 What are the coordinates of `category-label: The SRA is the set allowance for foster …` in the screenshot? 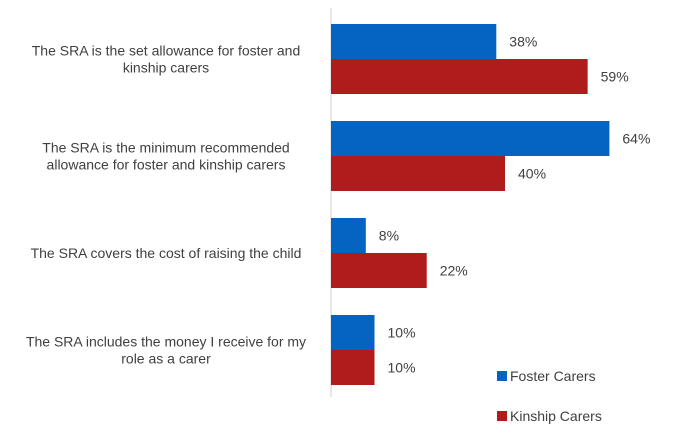 It's located at (166, 59).